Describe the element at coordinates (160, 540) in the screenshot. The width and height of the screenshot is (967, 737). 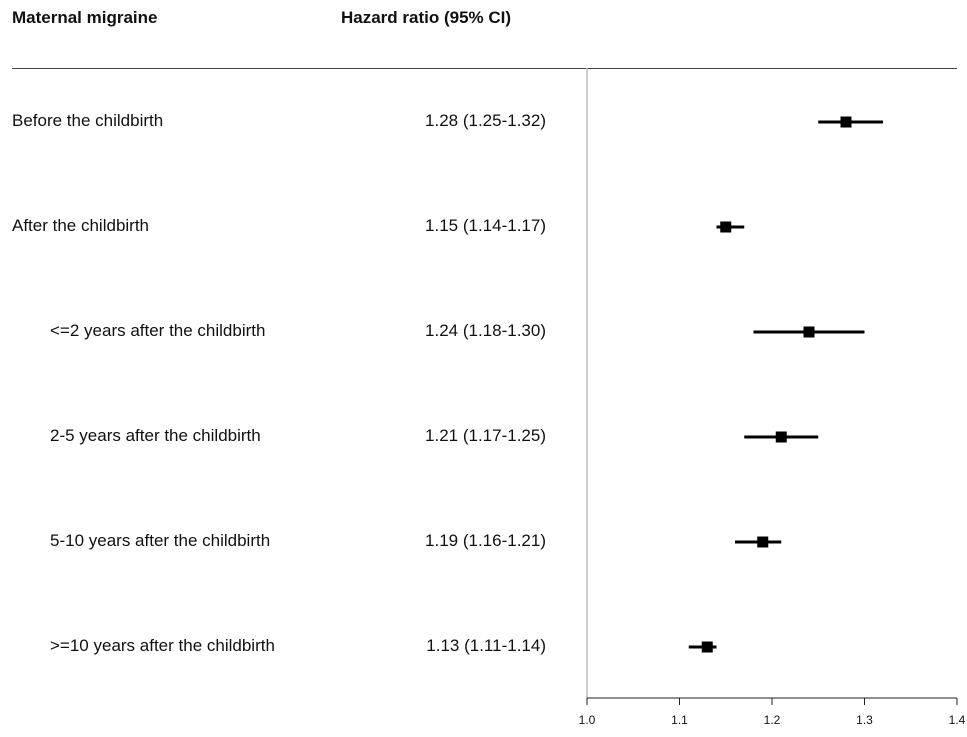
I see `row-label-5-10-years: 5-10 years after the childbirth` at that location.